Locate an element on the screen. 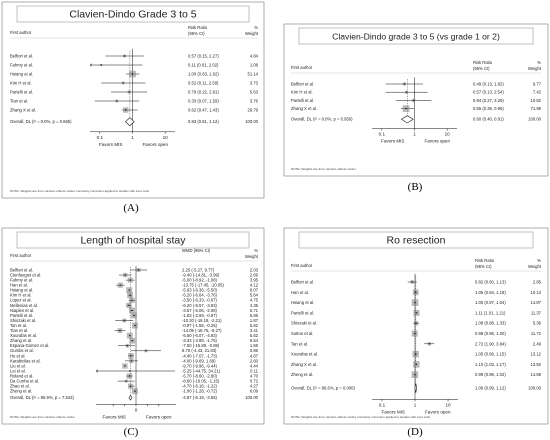 The image size is (550, 440). panel-c-study-label: Fahmy et al. is located at coordinates (21, 280).